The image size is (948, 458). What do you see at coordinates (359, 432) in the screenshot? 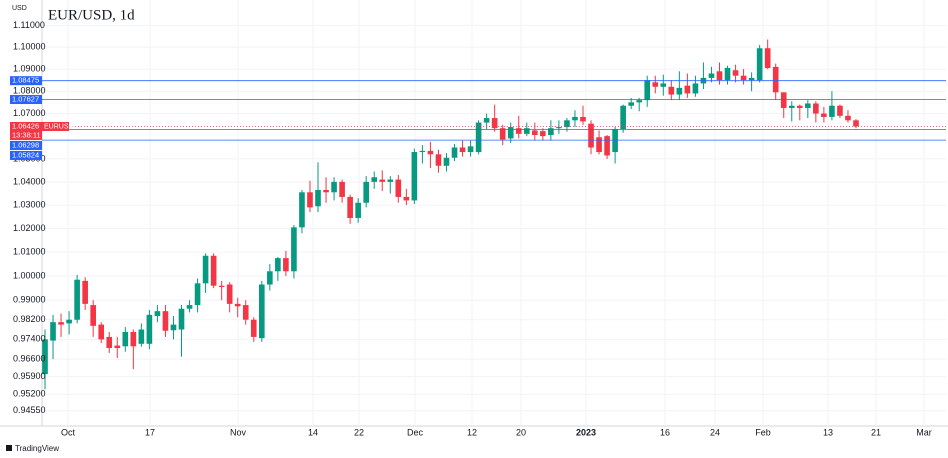
I see `x-tick-label: 22` at bounding box center [359, 432].